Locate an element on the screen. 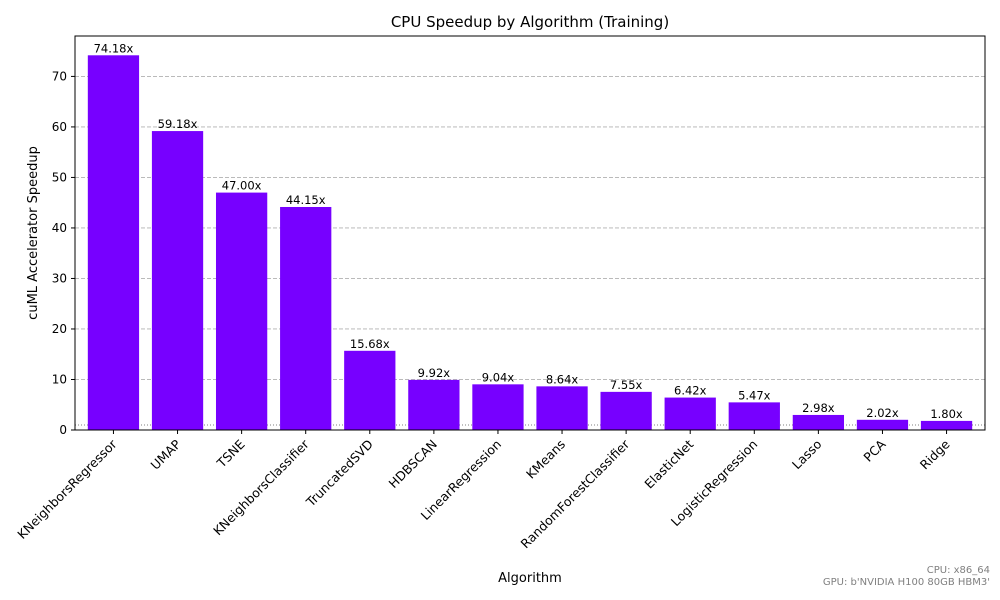 This screenshot has height=600, width=1000. y-tick-label: 60 is located at coordinates (59, 127).